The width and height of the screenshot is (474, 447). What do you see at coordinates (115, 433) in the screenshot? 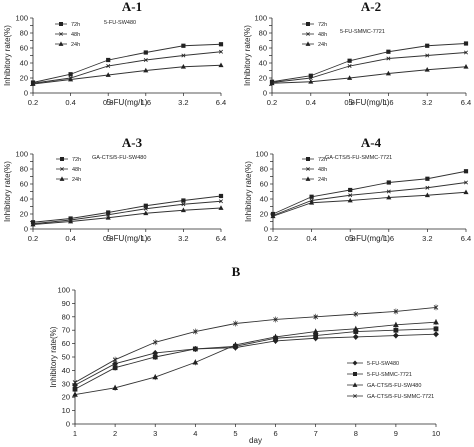
I see `x-tick-label: 2` at bounding box center [115, 433].